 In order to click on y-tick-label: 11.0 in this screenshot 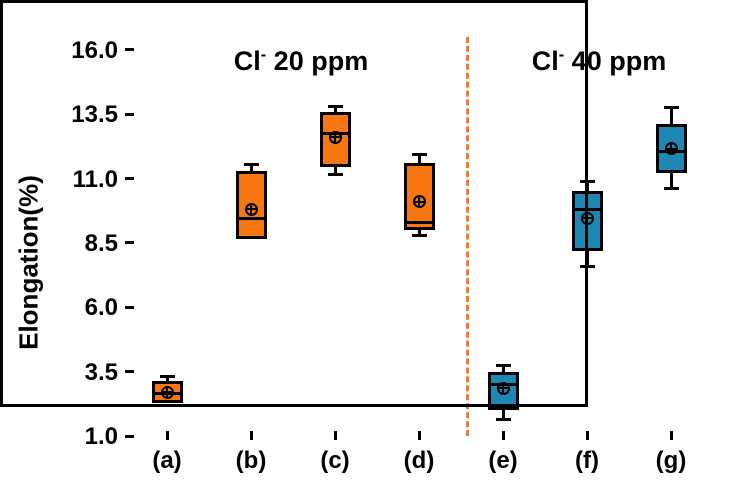, I will do `click(95, 179)`.